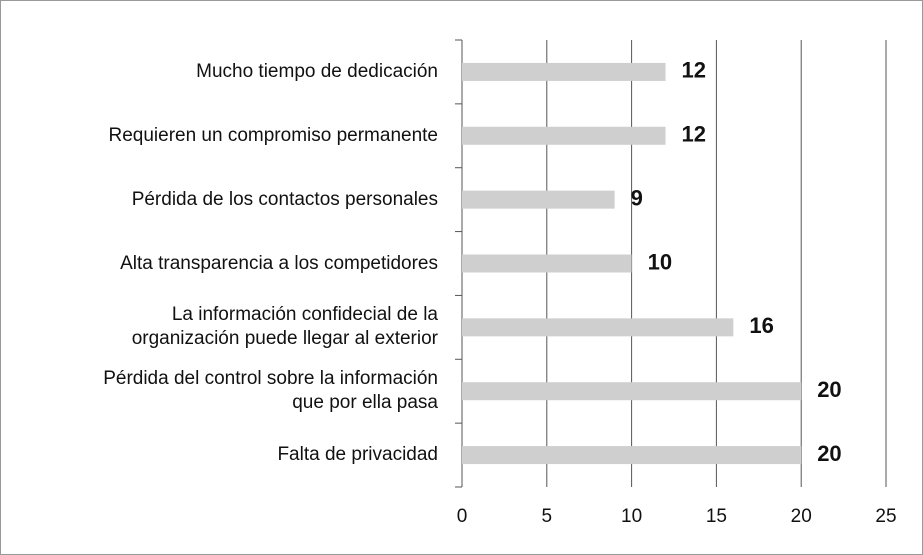 This screenshot has width=923, height=555. Describe the element at coordinates (716, 516) in the screenshot. I see `x-tick-label: 15` at that location.